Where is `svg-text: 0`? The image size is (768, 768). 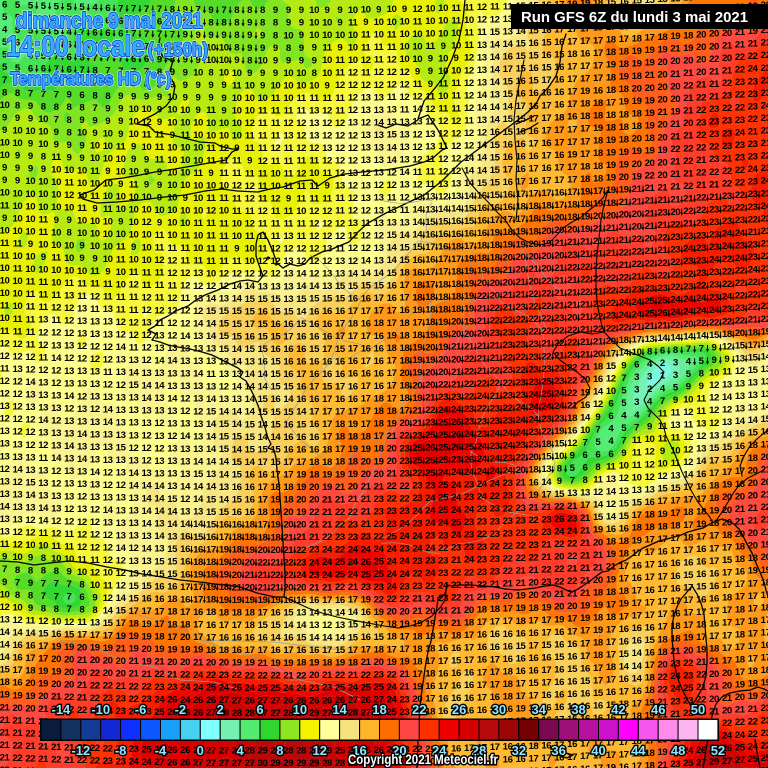
svg-text: 0 is located at coordinates (200, 750).